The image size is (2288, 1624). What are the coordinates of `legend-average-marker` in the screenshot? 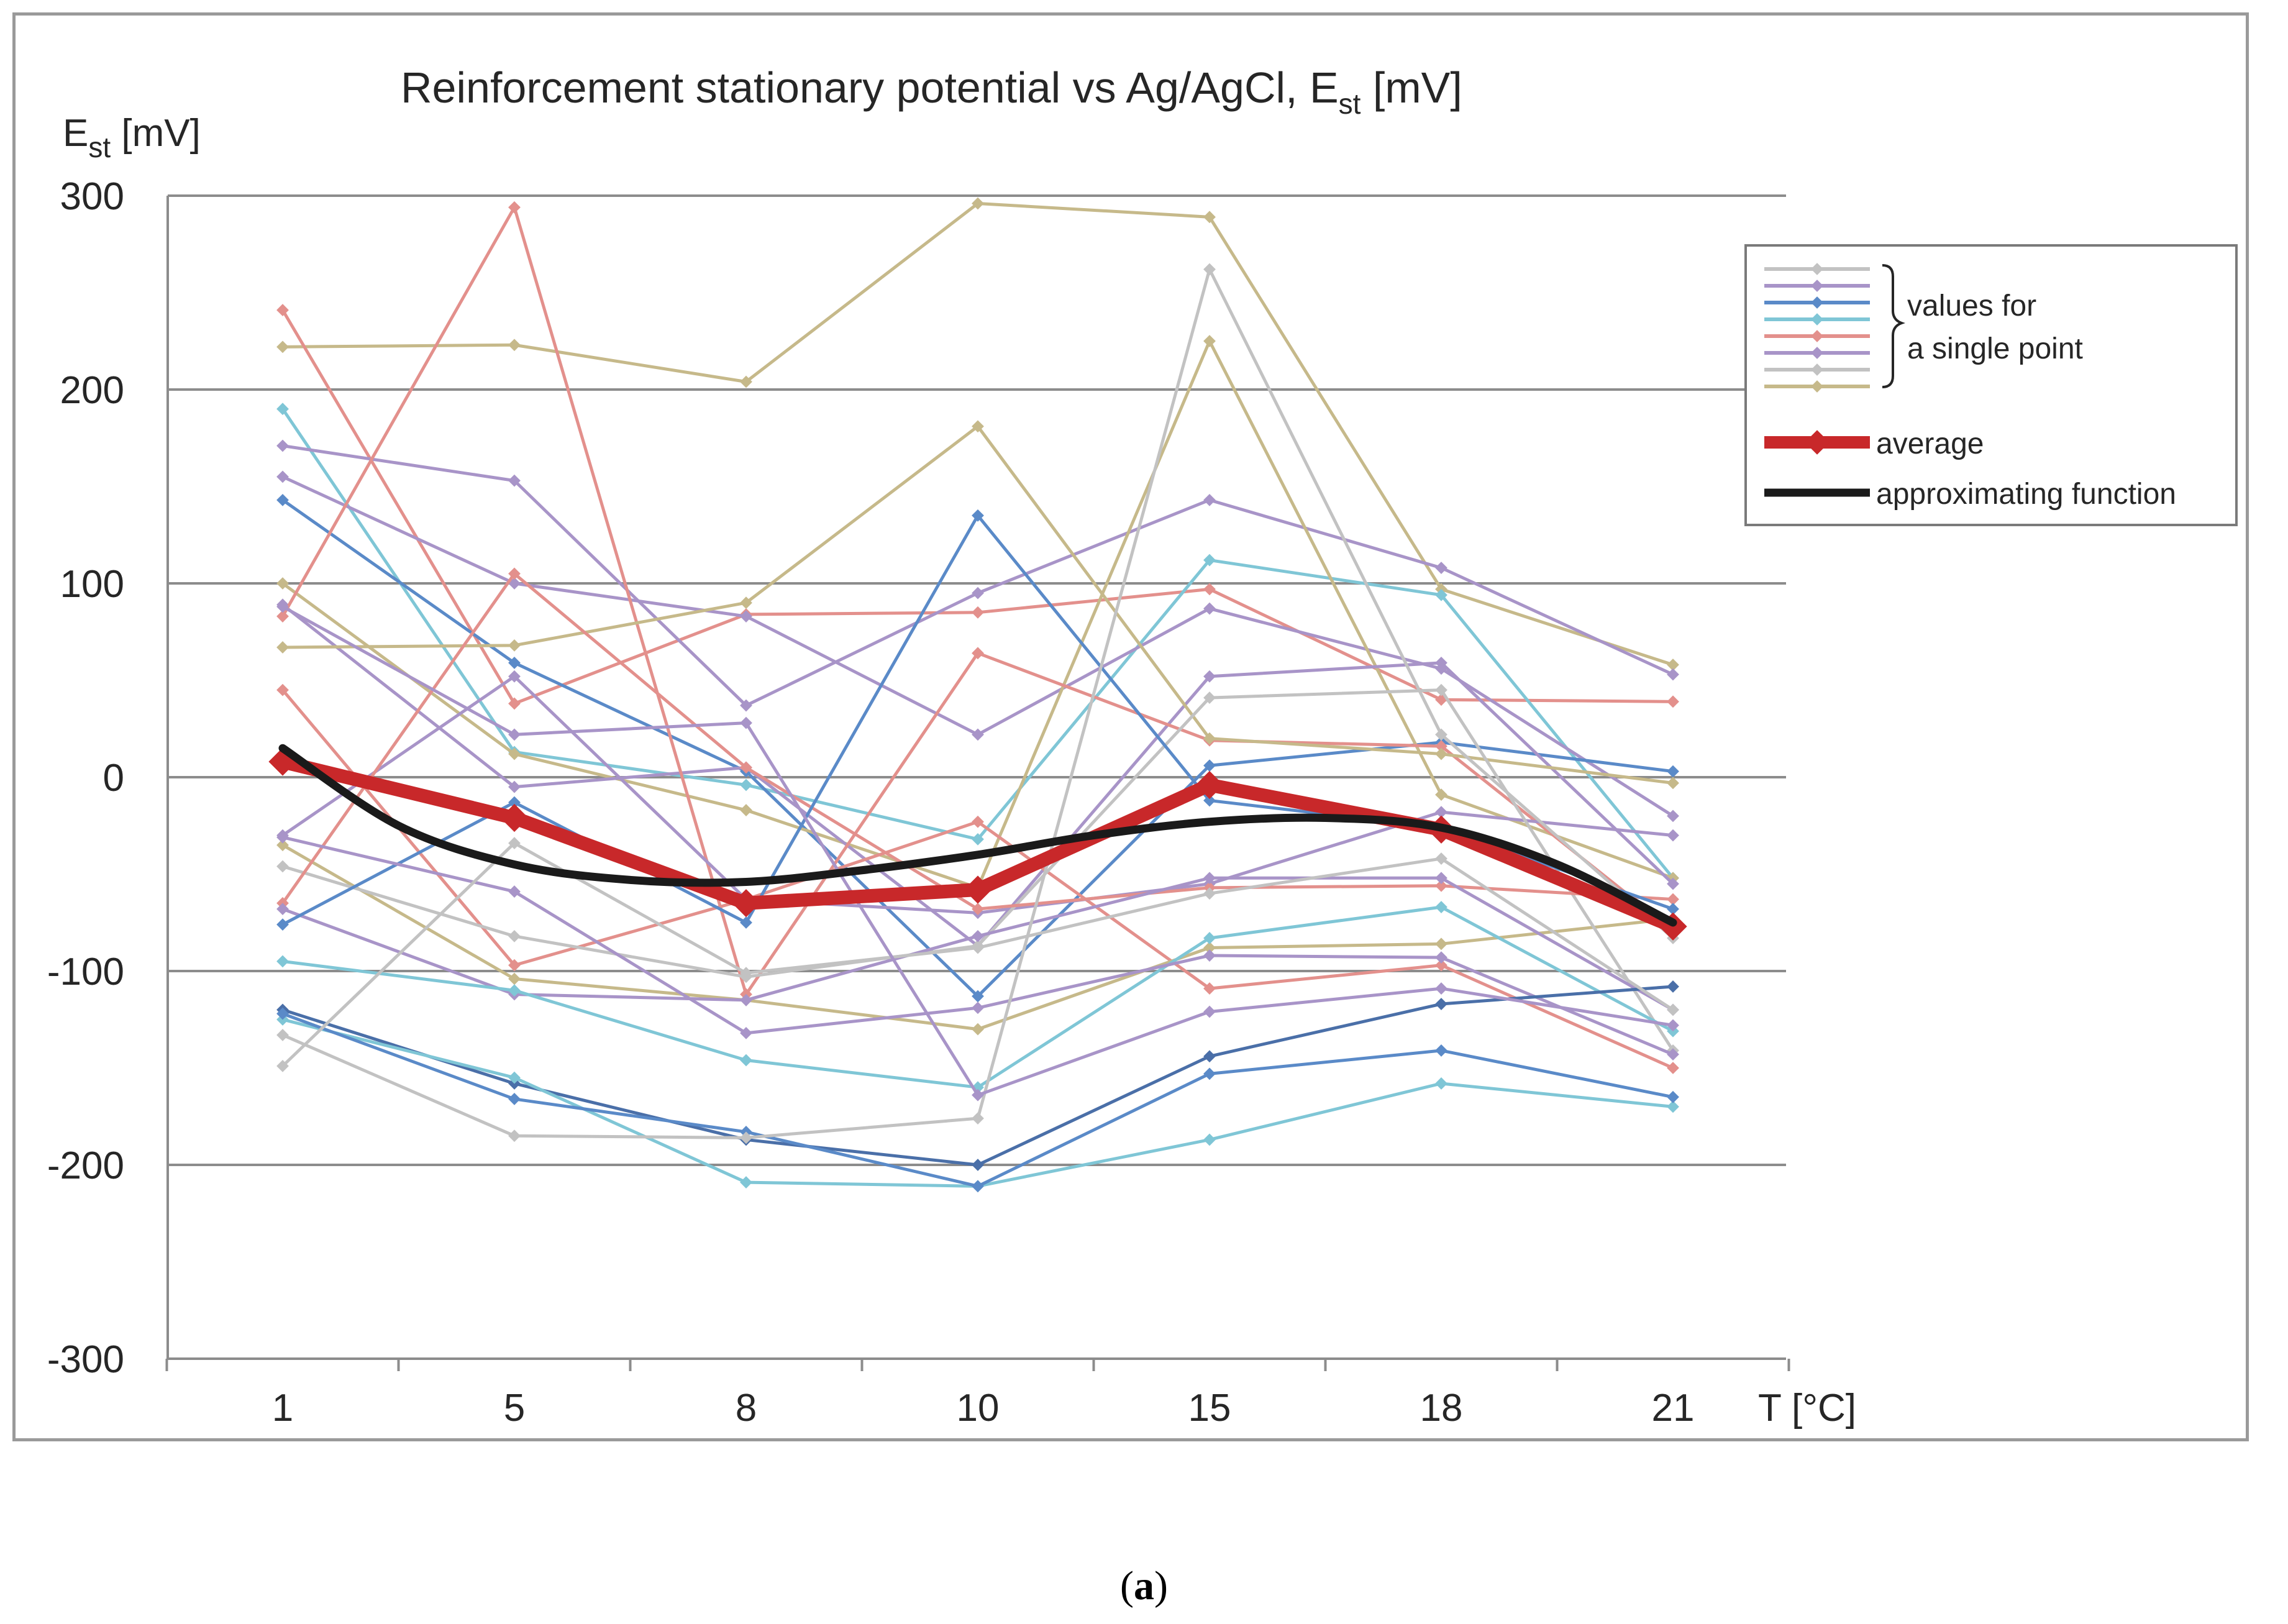 It's located at (1817, 442).